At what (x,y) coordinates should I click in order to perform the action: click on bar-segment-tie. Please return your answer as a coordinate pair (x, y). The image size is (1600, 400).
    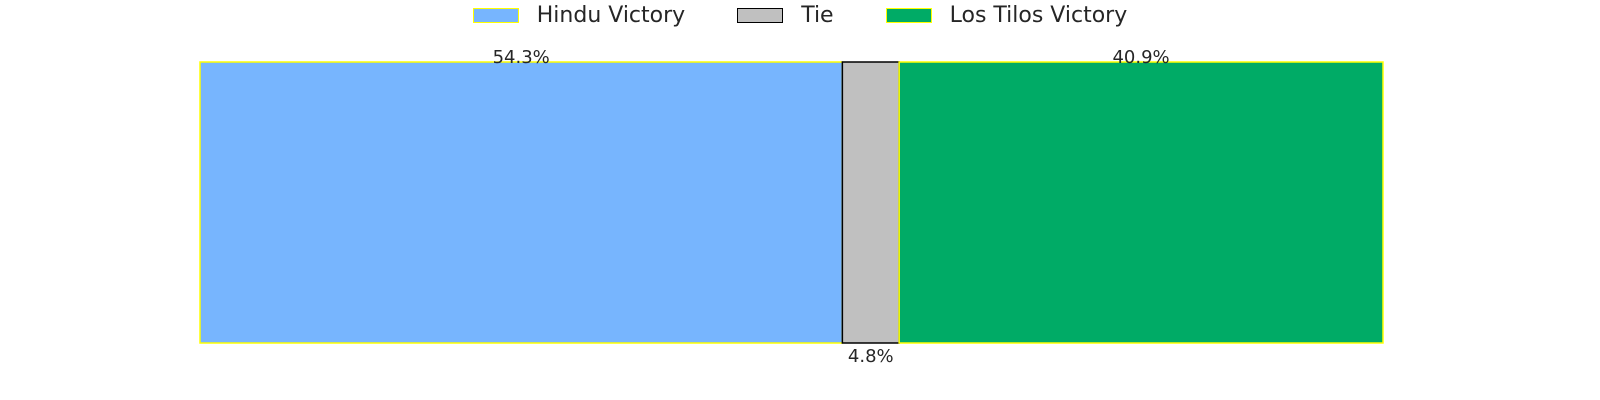
    Looking at the image, I should click on (870, 202).